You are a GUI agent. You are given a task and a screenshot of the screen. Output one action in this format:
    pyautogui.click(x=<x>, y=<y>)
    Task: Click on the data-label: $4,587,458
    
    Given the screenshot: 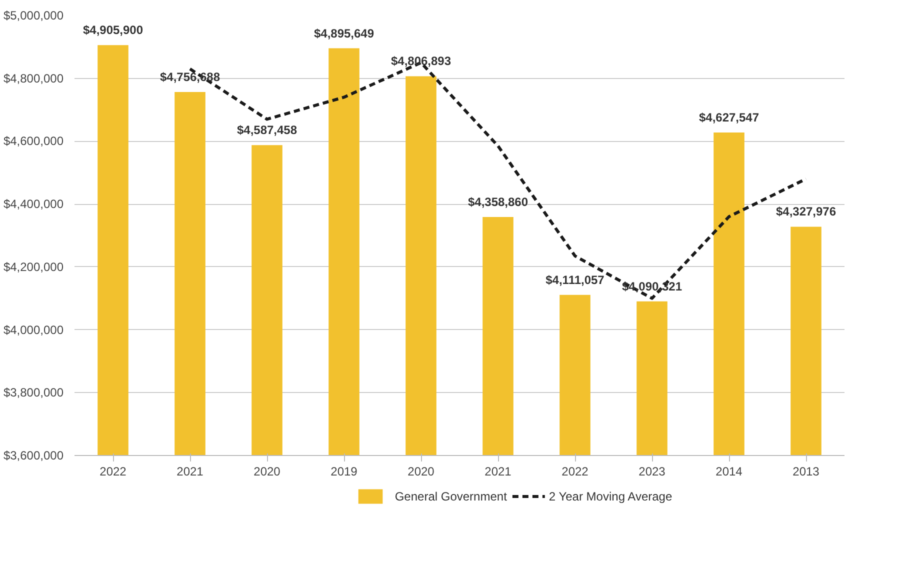 What is the action you would take?
    pyautogui.click(x=267, y=130)
    